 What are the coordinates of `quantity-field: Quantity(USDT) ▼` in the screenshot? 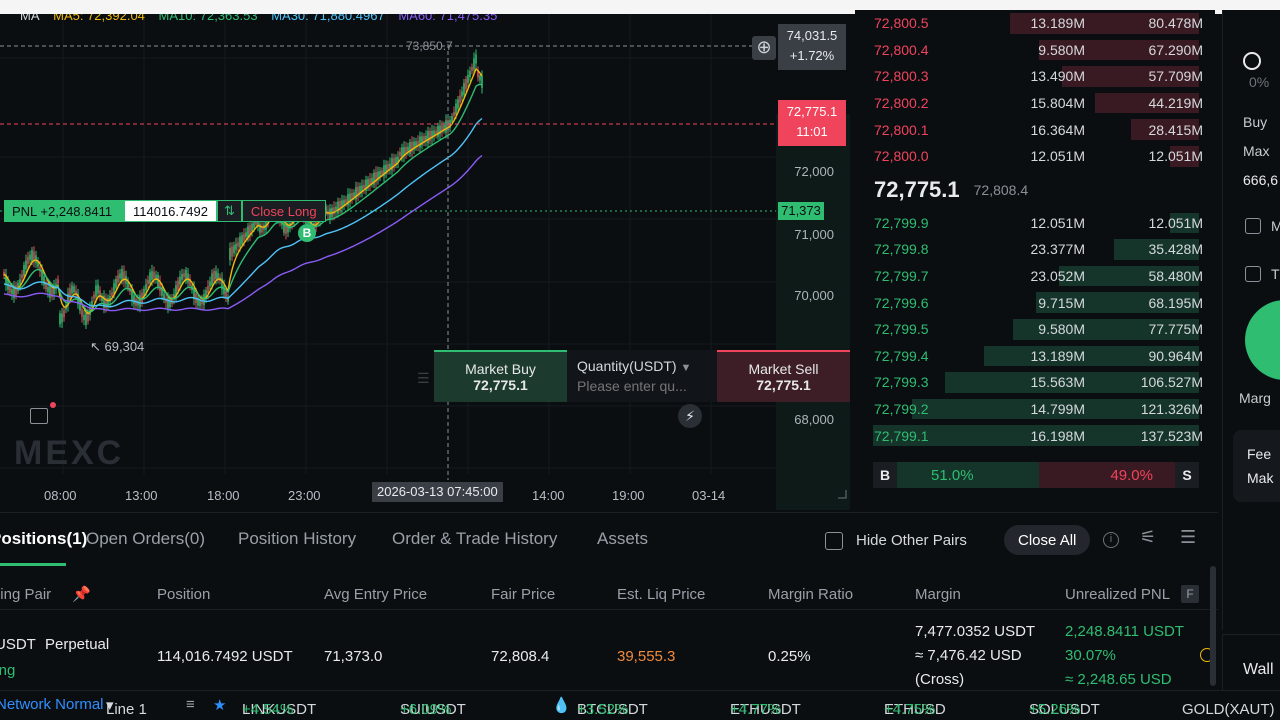 It's located at (642, 376).